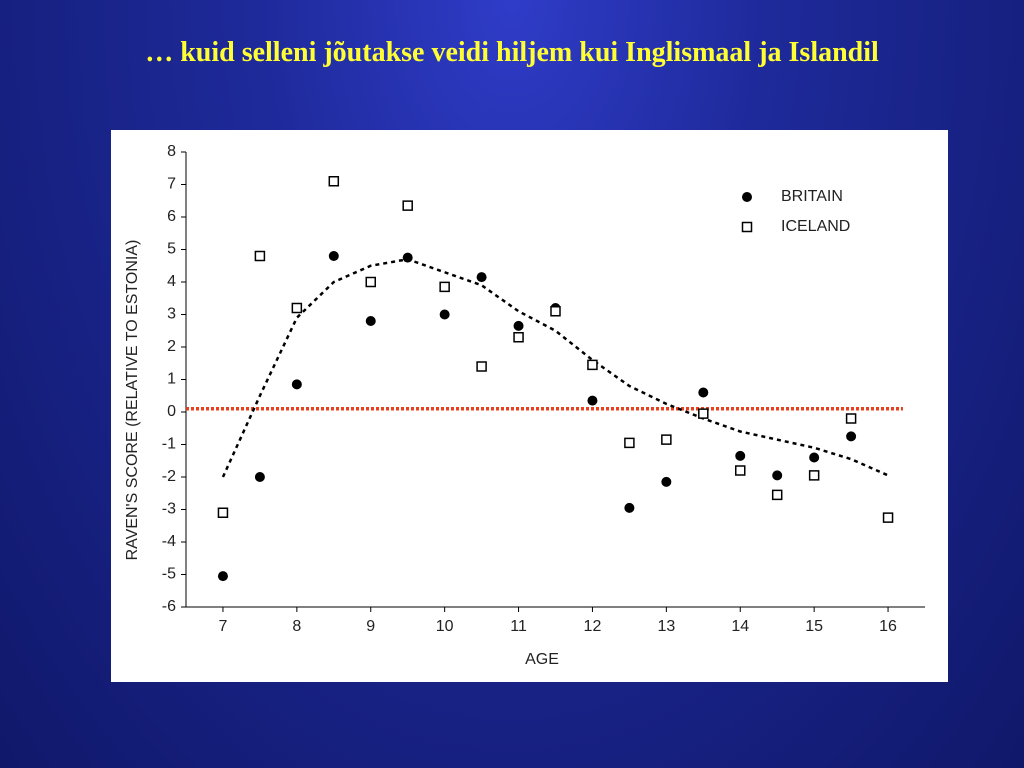  What do you see at coordinates (445, 626) in the screenshot?
I see `x-tick-label: 10` at bounding box center [445, 626].